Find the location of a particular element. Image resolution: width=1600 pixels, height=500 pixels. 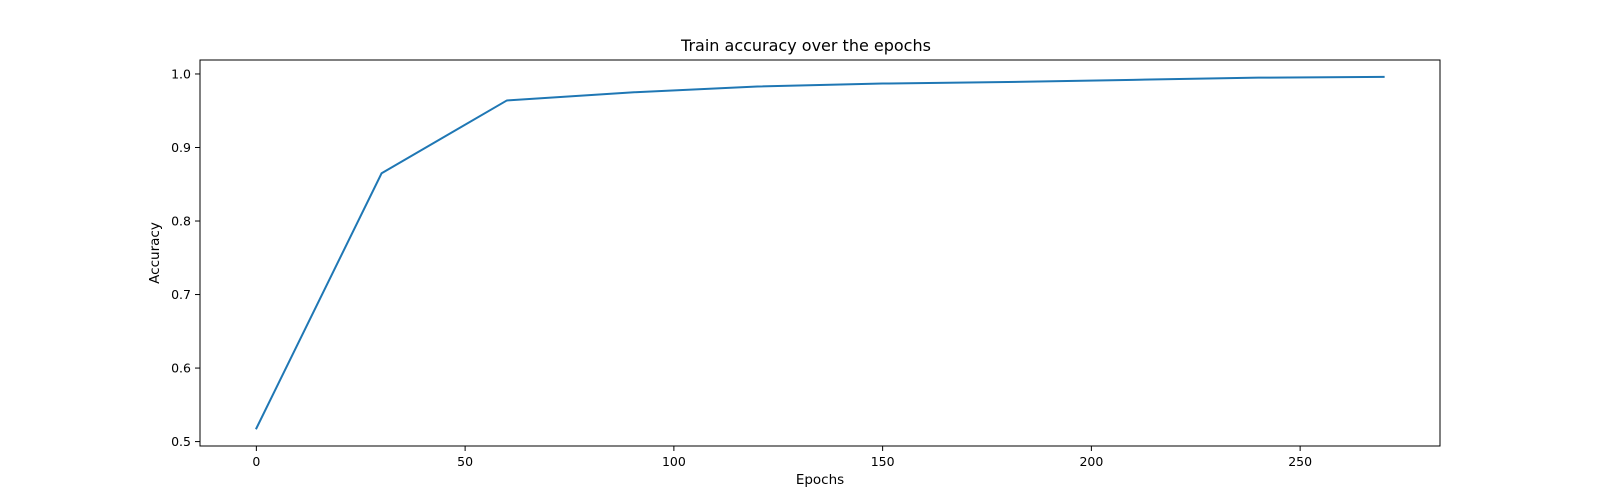

y-axis: 0.5 0.6 0.7 0.8 0.9 1.0 is located at coordinates (185, 257).